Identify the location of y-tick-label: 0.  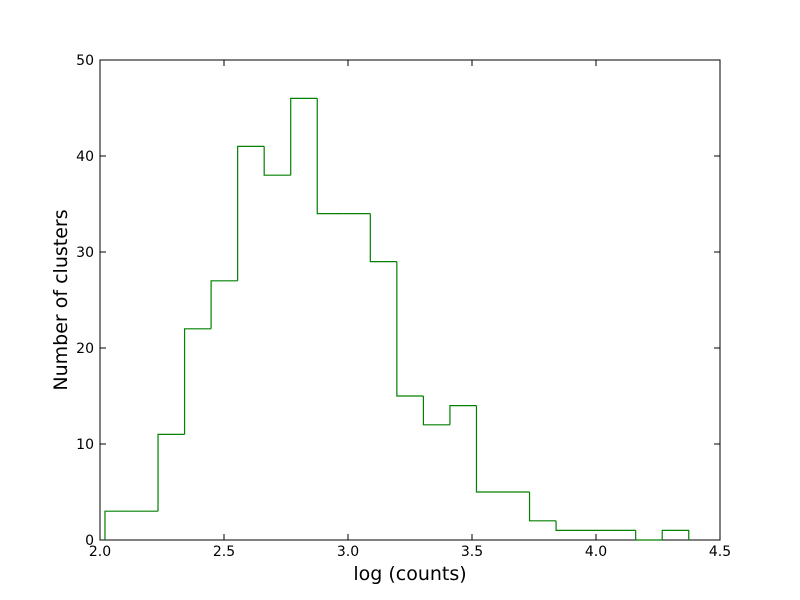
(89, 541).